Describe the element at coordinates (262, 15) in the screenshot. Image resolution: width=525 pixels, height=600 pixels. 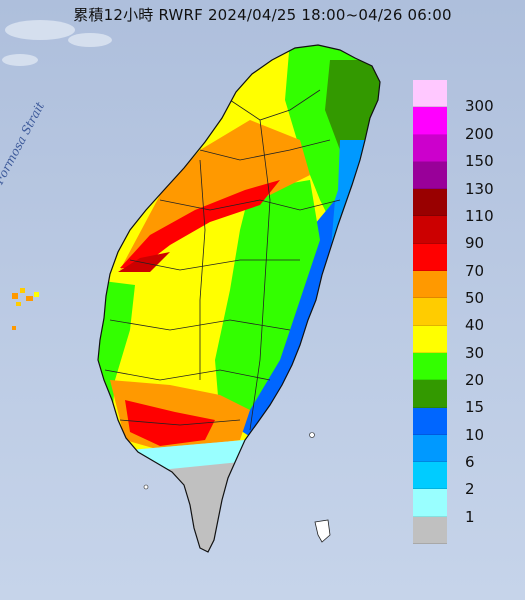
I see `map-title: 累積12小時 RWRF 2024/04/25 18:00~04/26 06:00` at that location.